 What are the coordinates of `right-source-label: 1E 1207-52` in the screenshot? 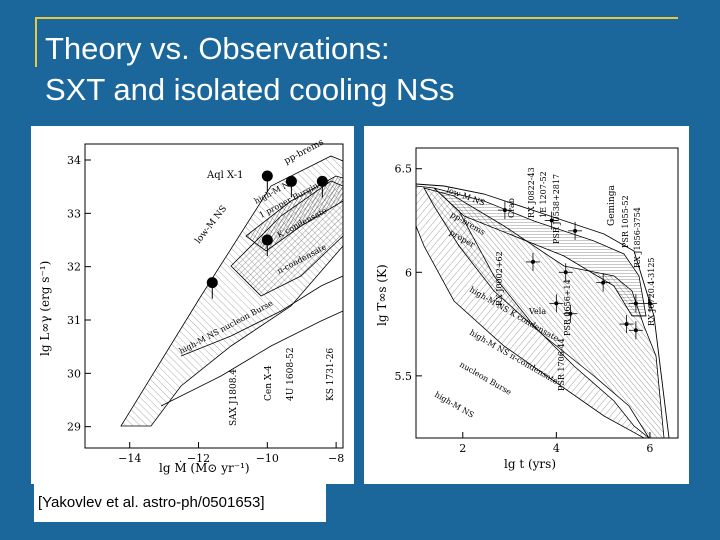 It's located at (543, 194).